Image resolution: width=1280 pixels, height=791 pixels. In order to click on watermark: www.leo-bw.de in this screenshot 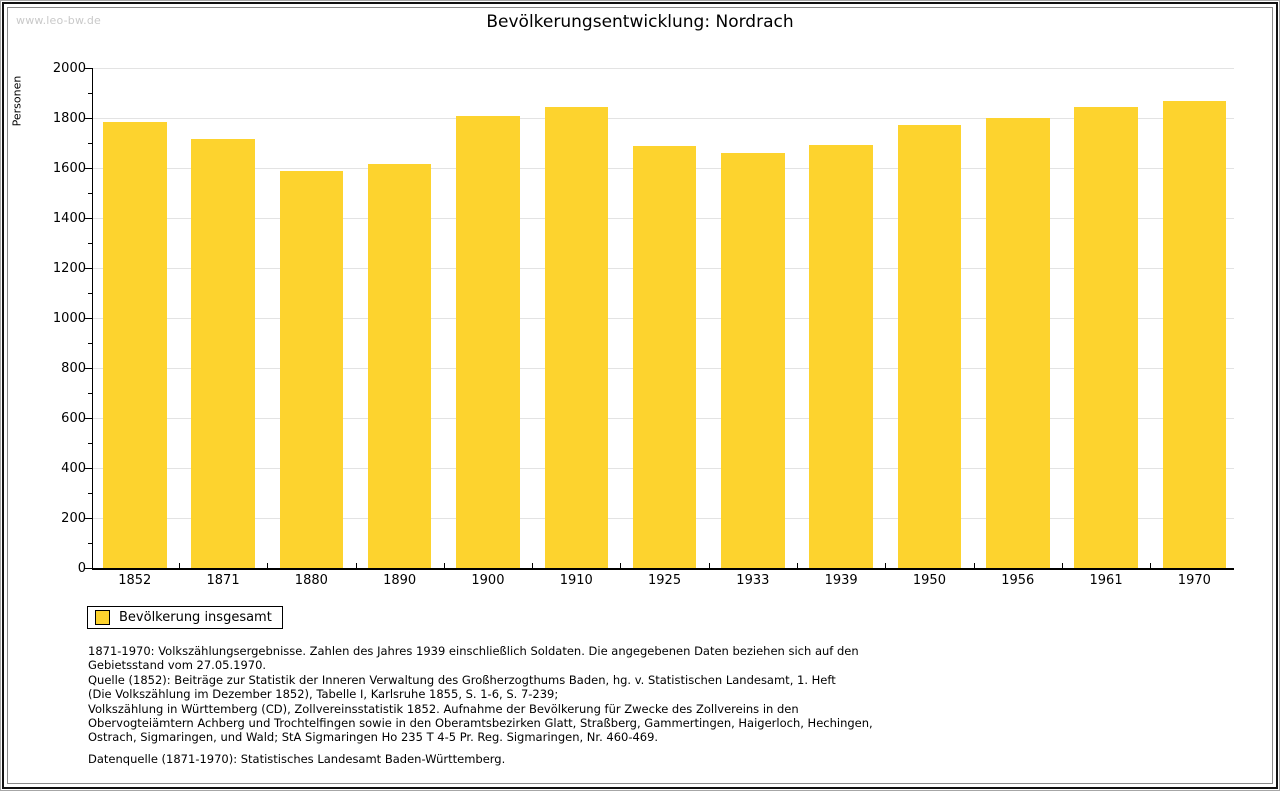, I will do `click(59, 20)`.